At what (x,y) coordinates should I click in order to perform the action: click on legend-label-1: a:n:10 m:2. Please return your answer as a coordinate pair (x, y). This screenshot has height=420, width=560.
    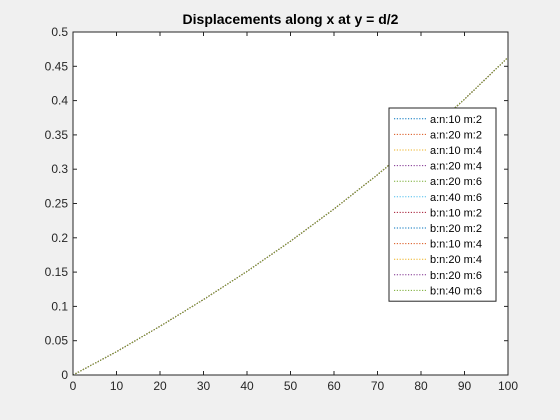
    Looking at the image, I should click on (456, 120).